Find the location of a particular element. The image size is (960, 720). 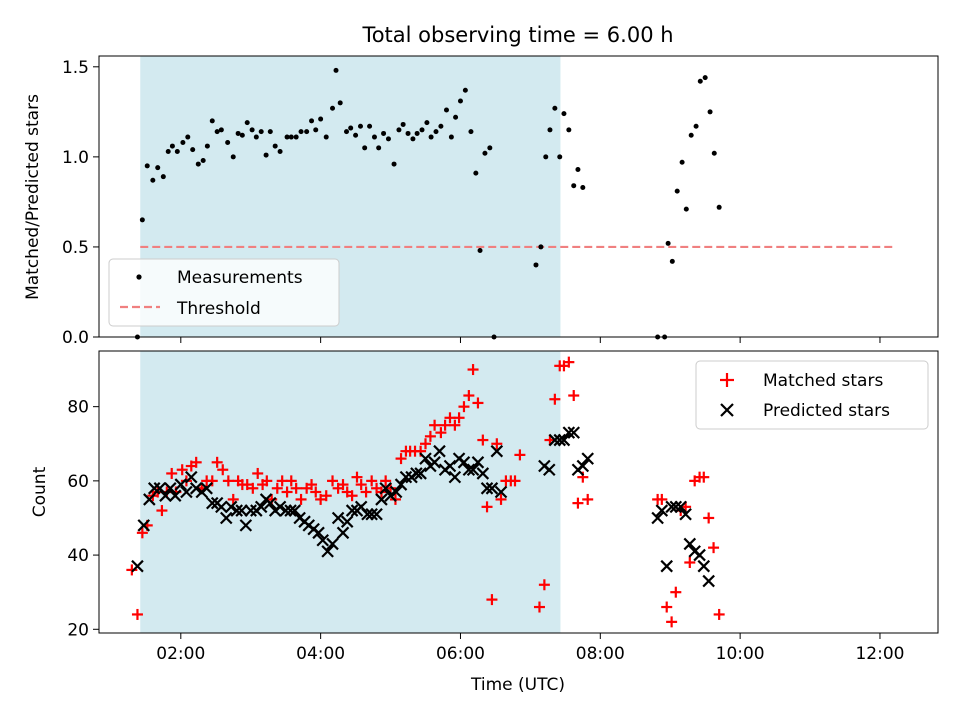

legend-threshold-label: Threshold is located at coordinates (218, 309).